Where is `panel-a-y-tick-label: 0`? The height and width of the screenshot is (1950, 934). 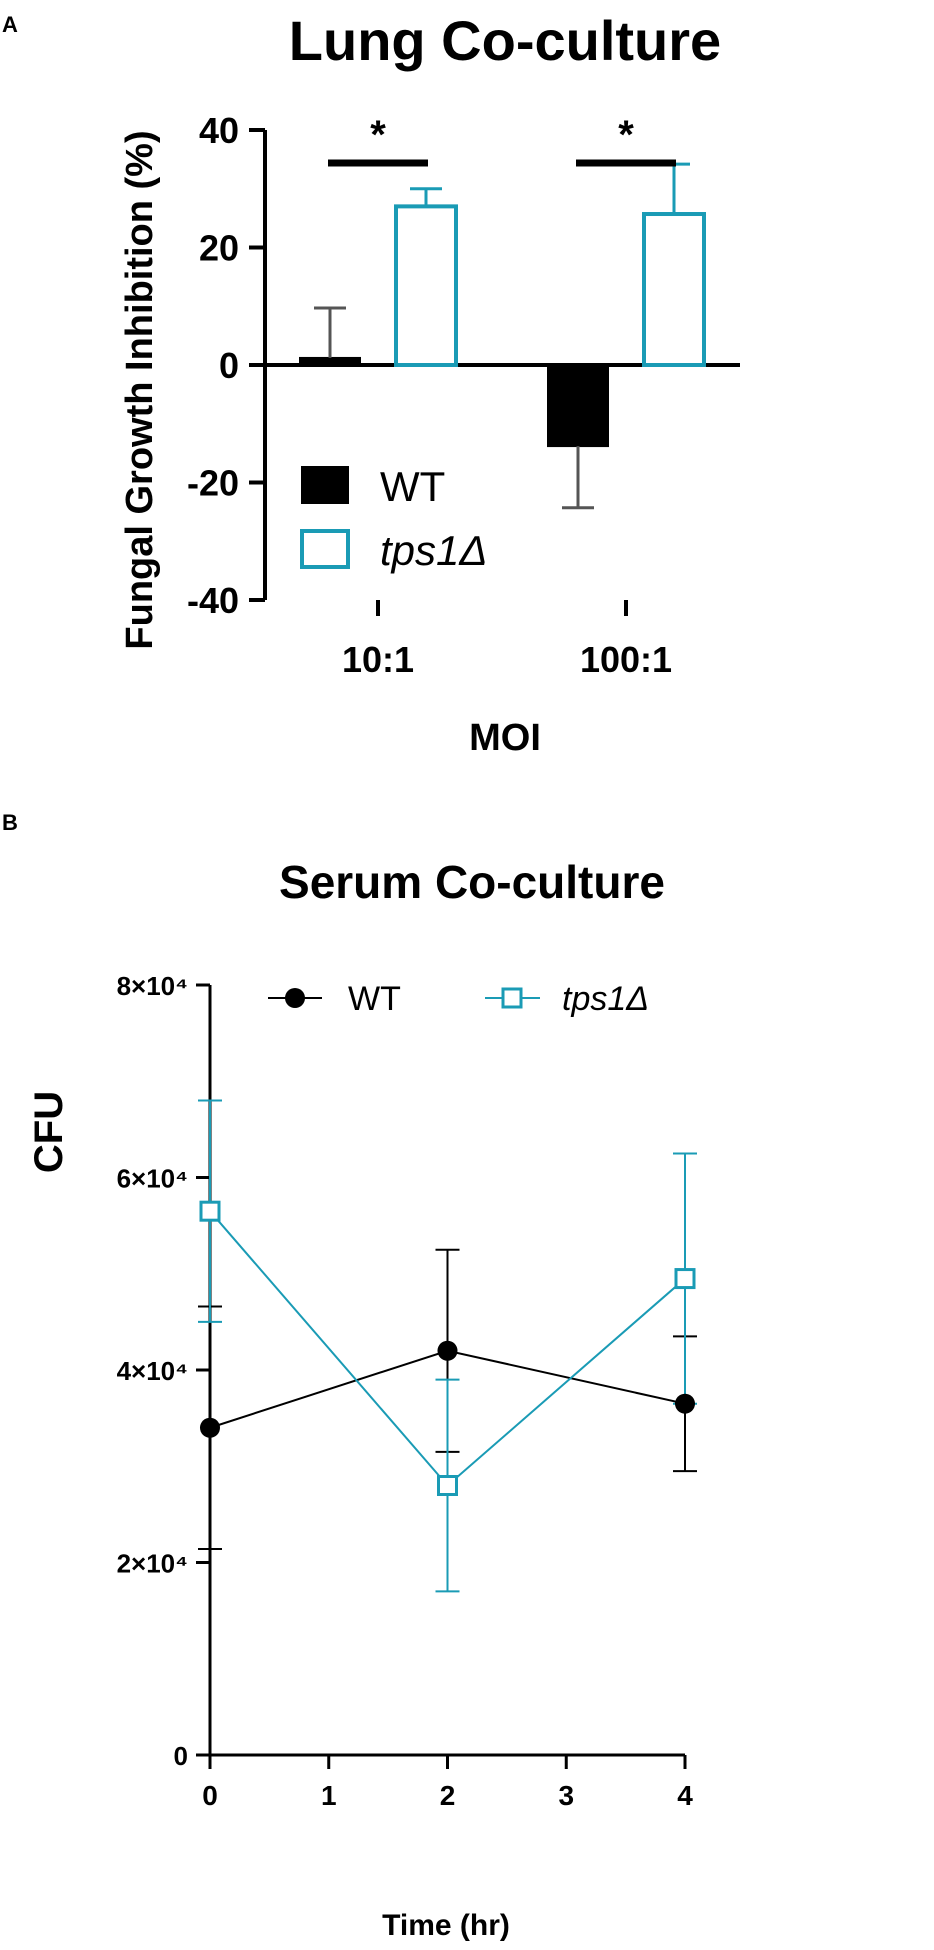
panel-a-y-tick-label: 0 is located at coordinates (229, 365).